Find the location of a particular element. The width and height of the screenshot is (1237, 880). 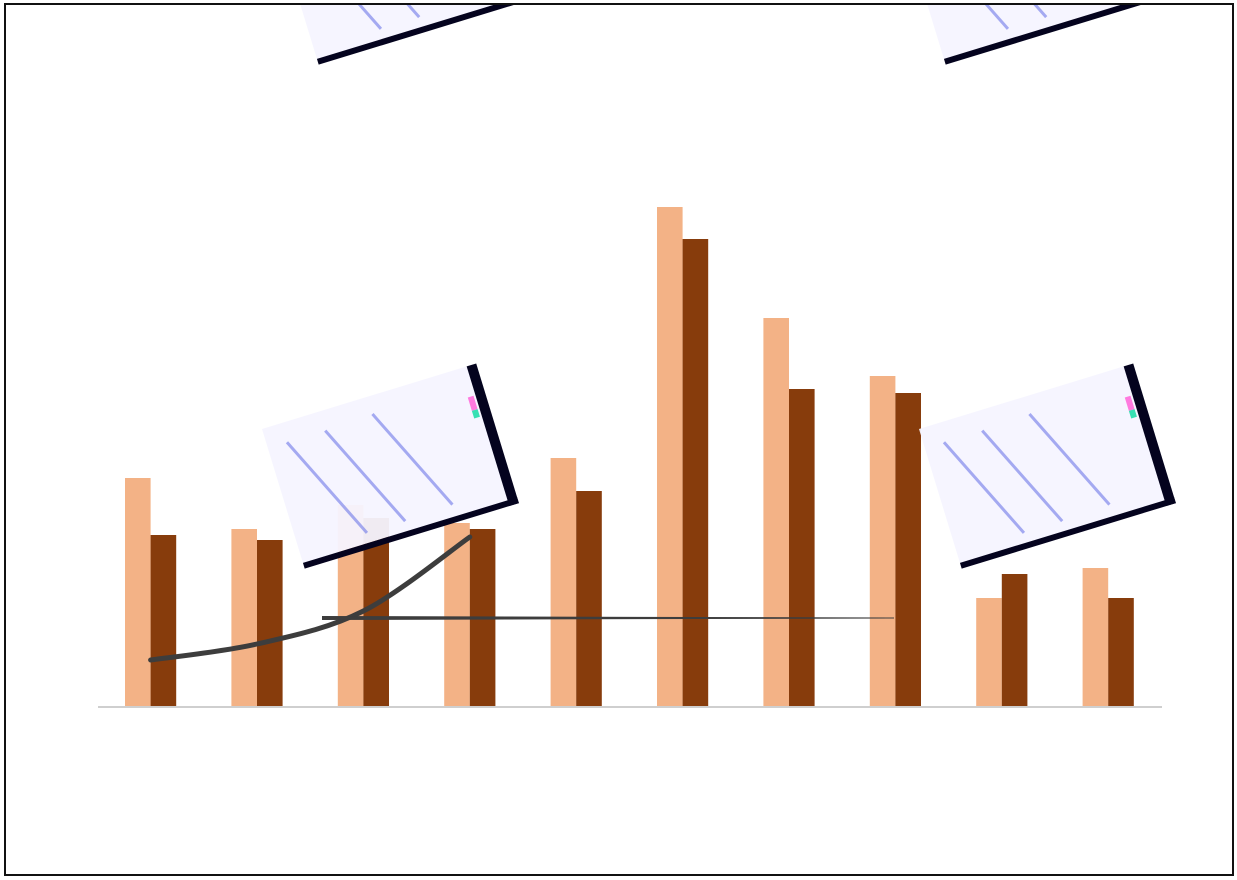

watermark-panel-right is located at coordinates (1047, 466).